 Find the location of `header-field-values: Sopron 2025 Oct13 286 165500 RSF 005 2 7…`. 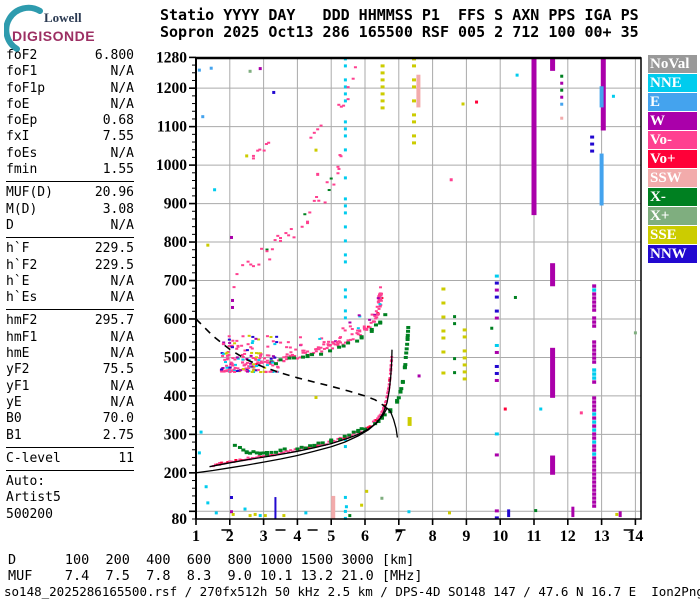

header-field-values: Sopron 2025 Oct13 286 165500 RSF 005 2 7… is located at coordinates (399, 32).